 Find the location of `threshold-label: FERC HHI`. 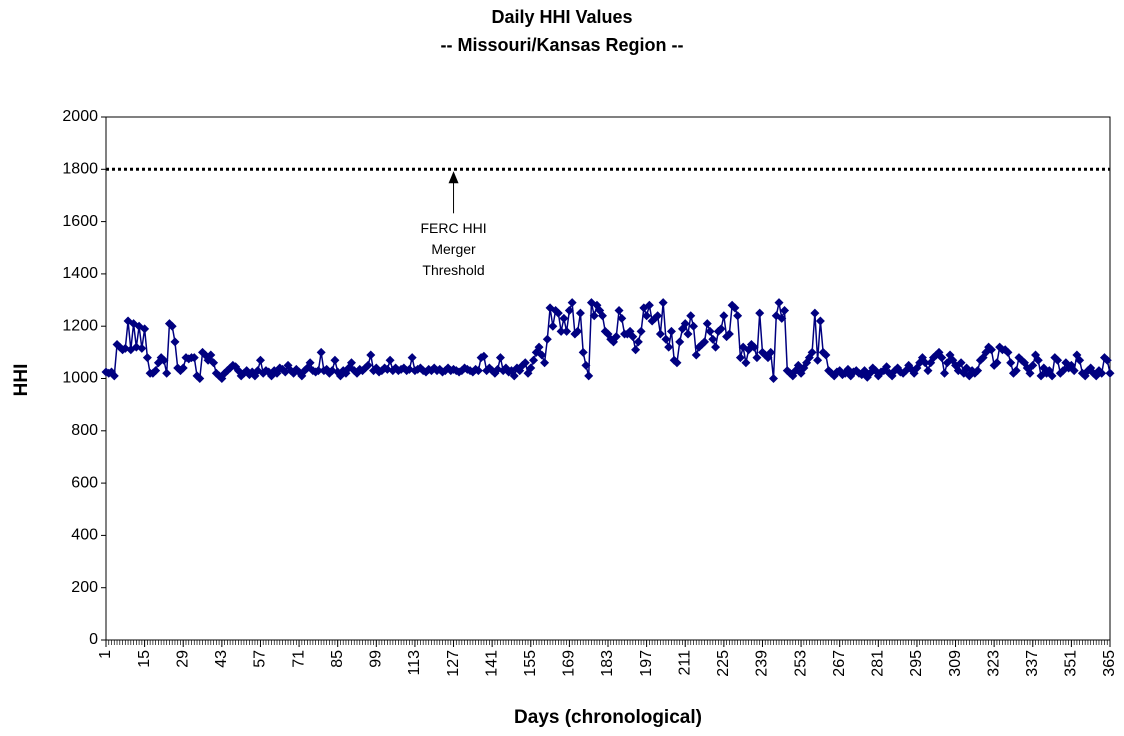

threshold-label: FERC HHI is located at coordinates (453, 228).